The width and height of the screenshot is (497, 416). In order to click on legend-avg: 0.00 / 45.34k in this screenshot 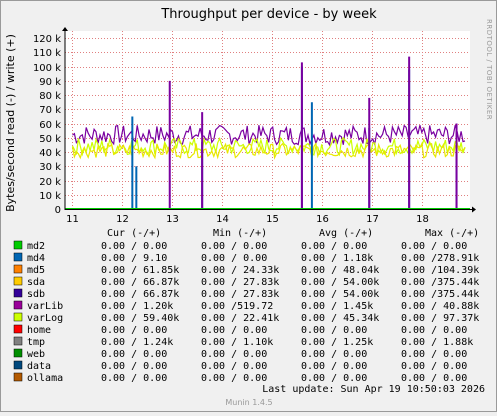, I will do `click(340, 318)`.